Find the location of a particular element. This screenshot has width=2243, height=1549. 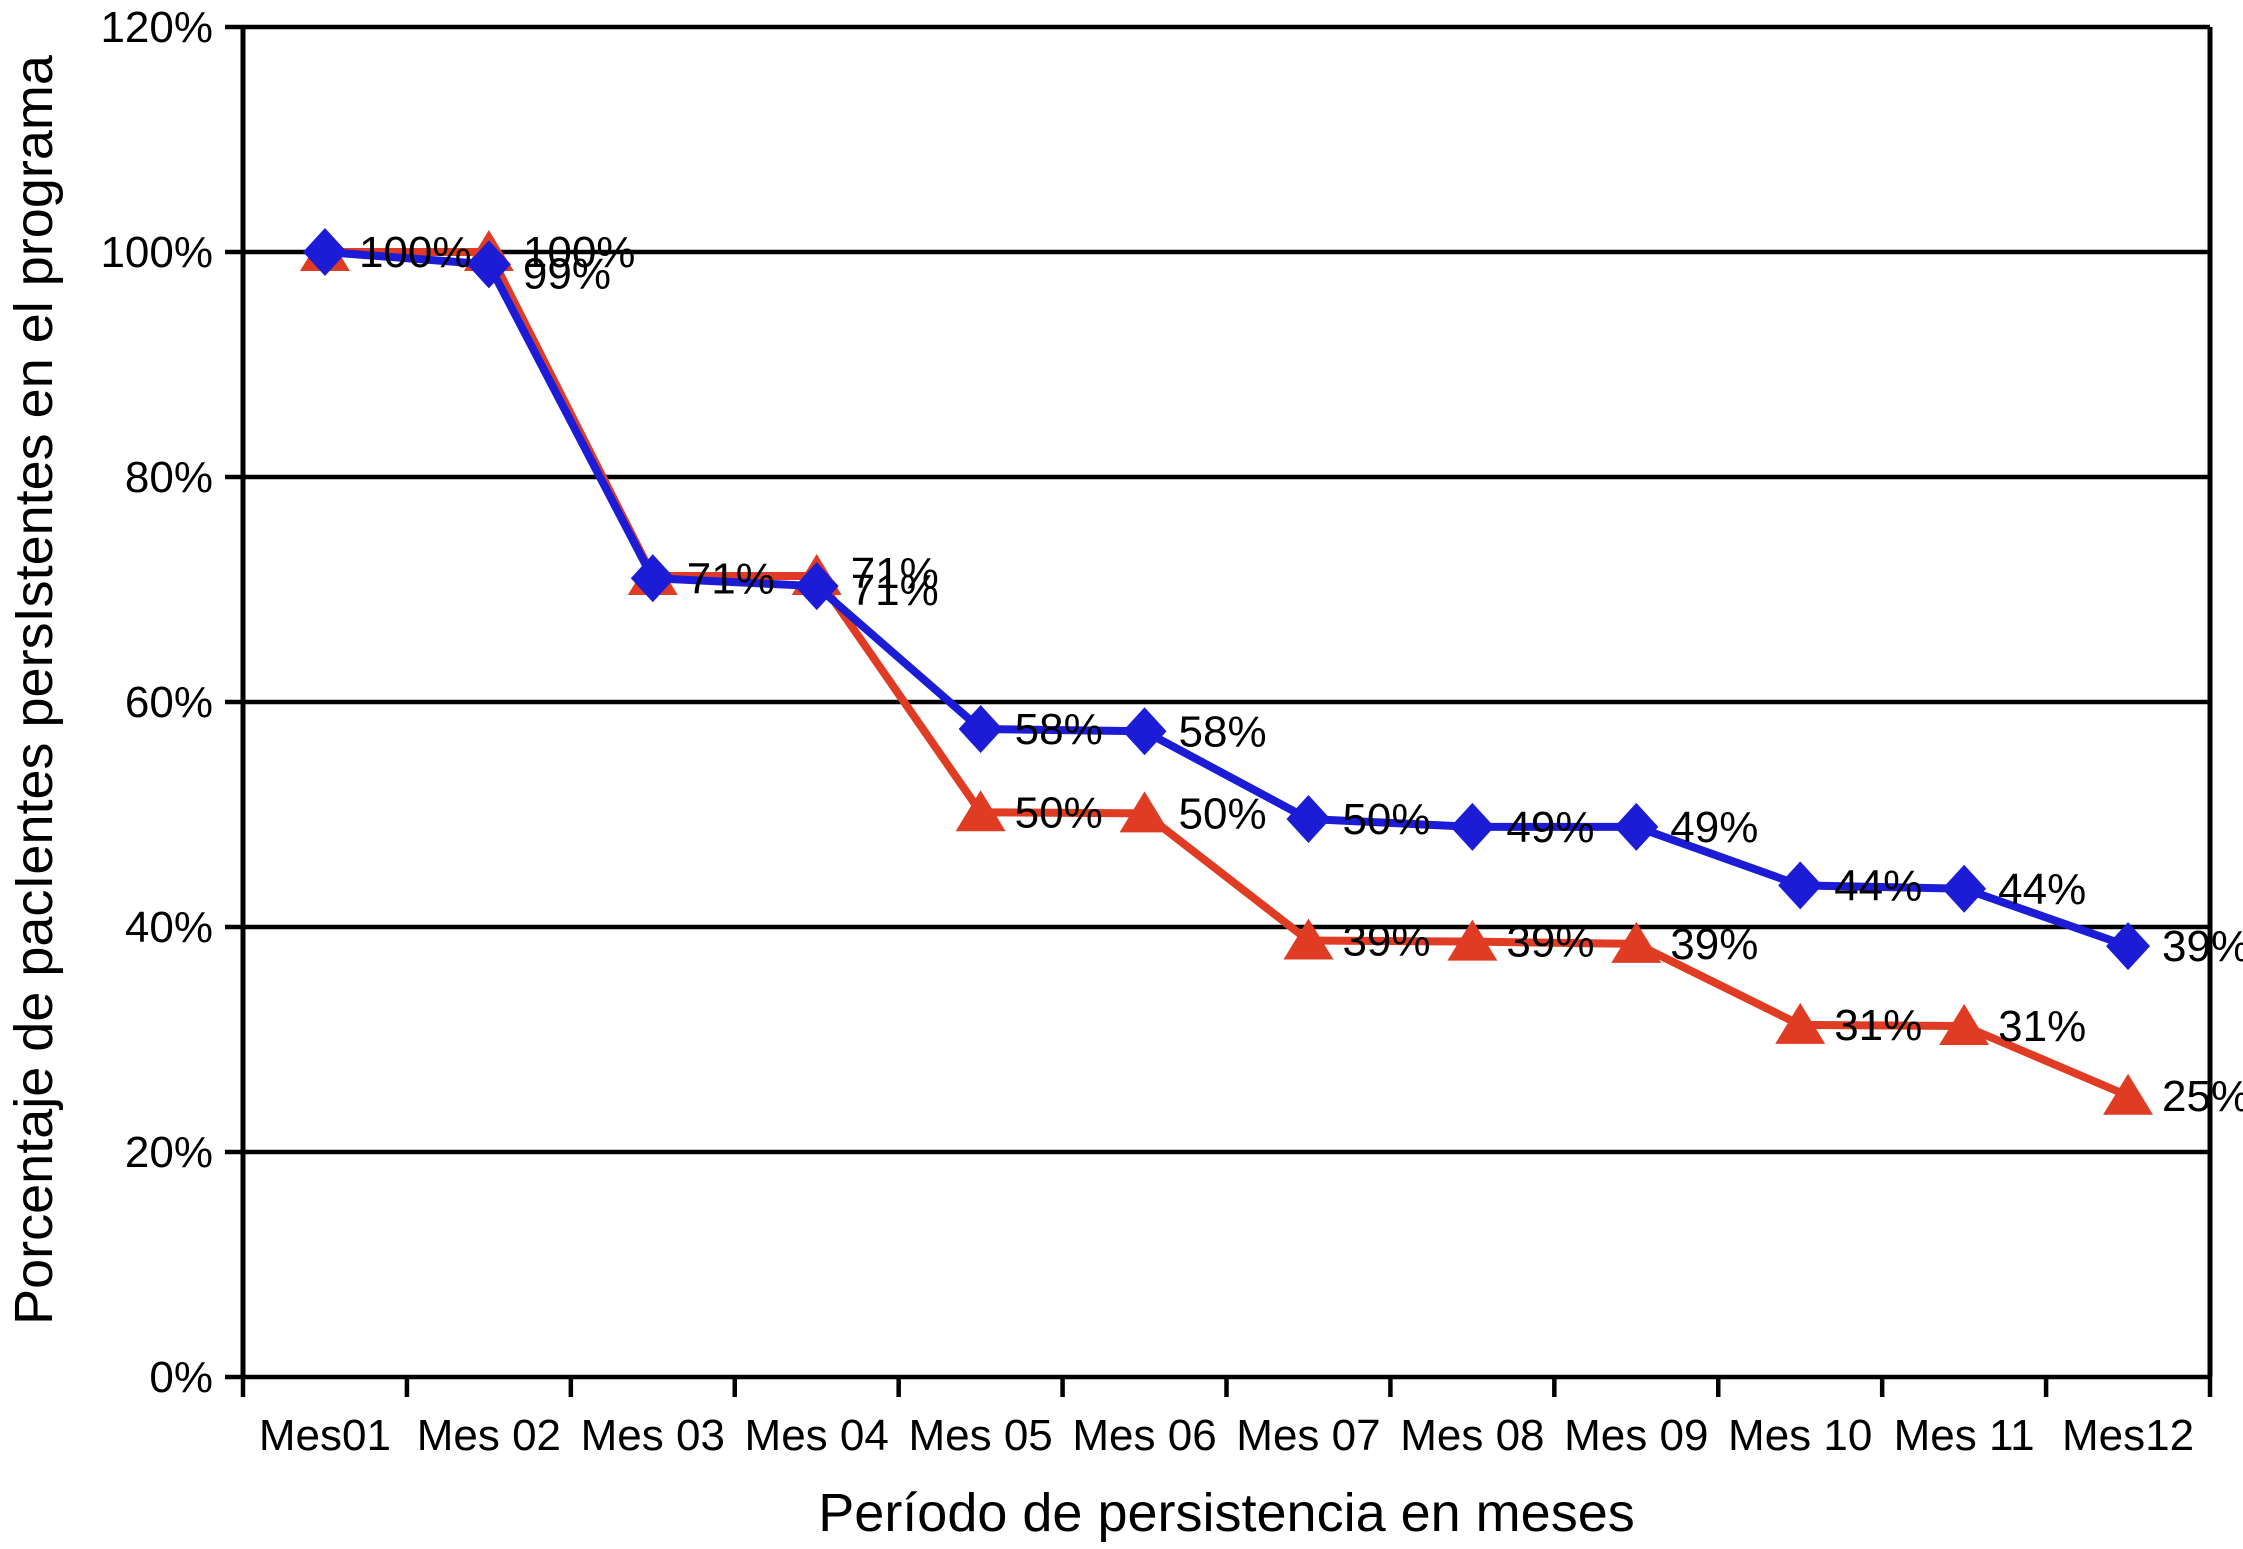

x-tick-label: Mes 02 is located at coordinates (489, 1435).